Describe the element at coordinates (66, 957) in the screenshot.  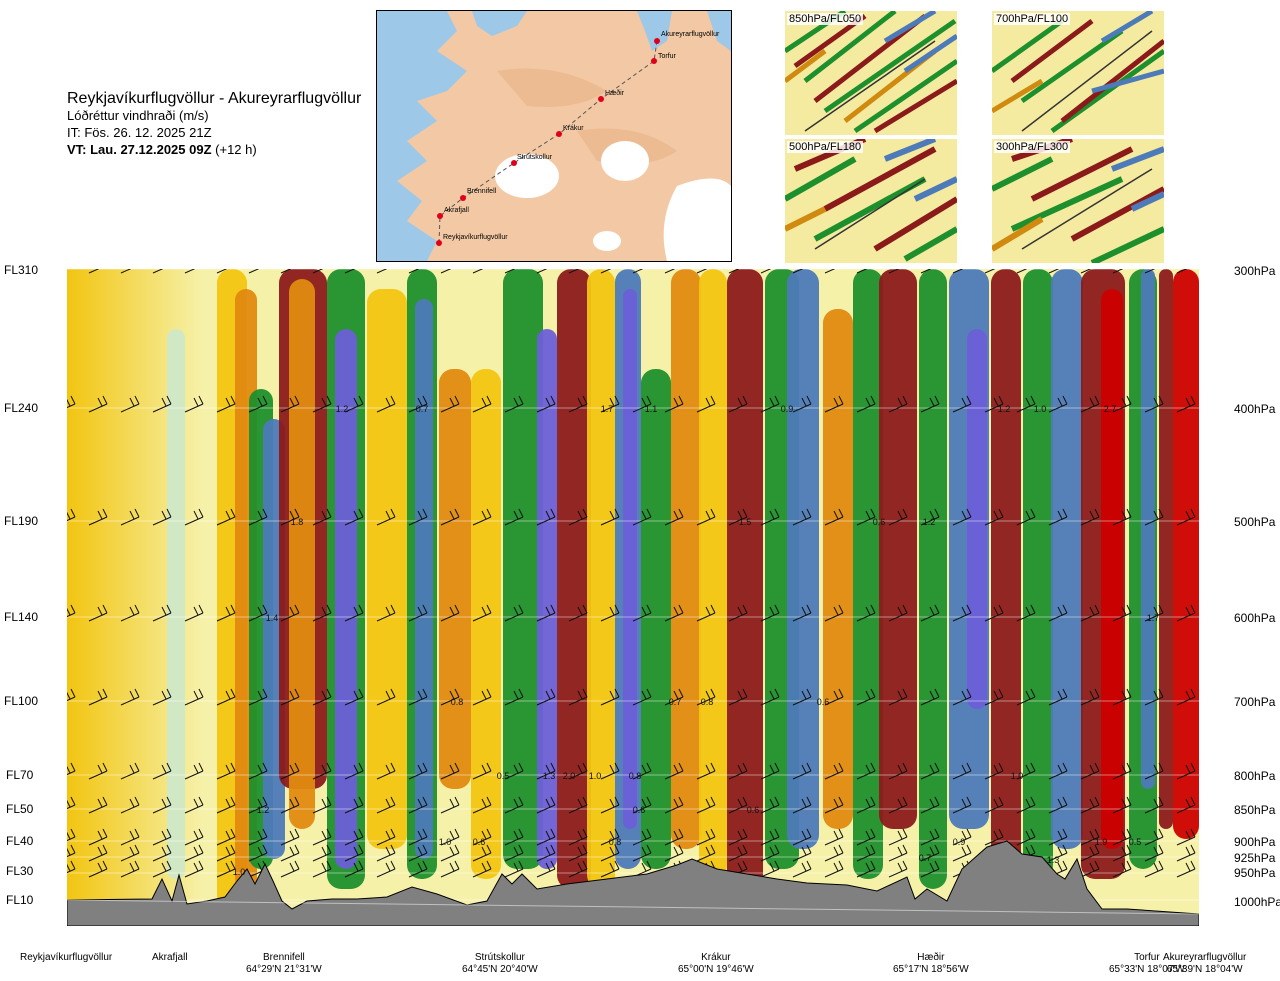
I see `station-name: Reykjavíkurflugvöllur` at that location.